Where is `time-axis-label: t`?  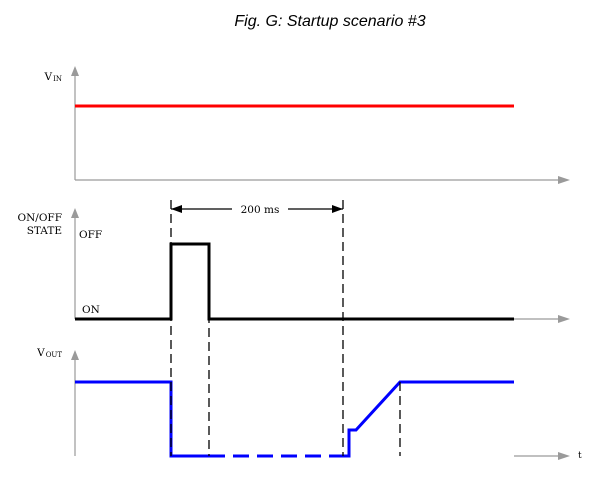 time-axis-label: t is located at coordinates (580, 456).